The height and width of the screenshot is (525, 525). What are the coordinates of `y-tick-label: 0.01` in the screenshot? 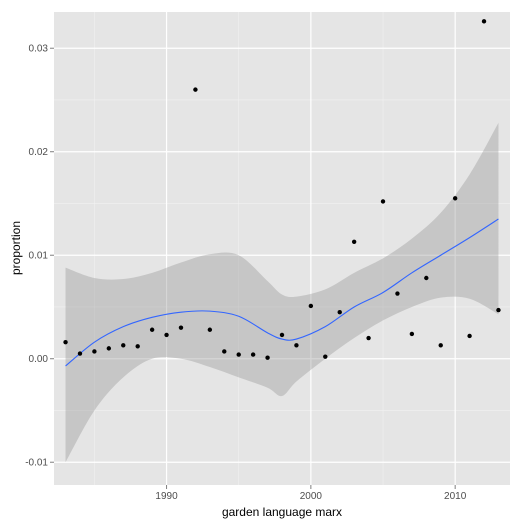 It's located at (39, 256).